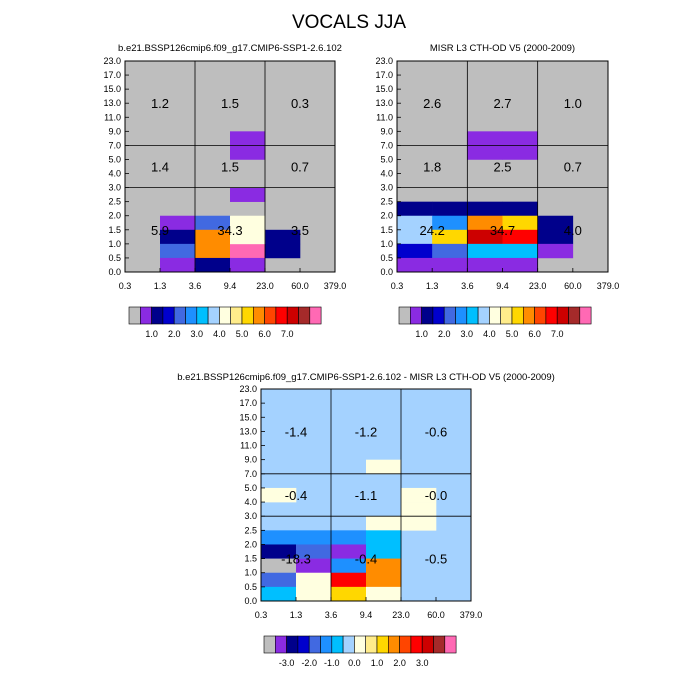 This screenshot has height=700, width=700. I want to click on group-value-label: -0.4, so click(366, 559).